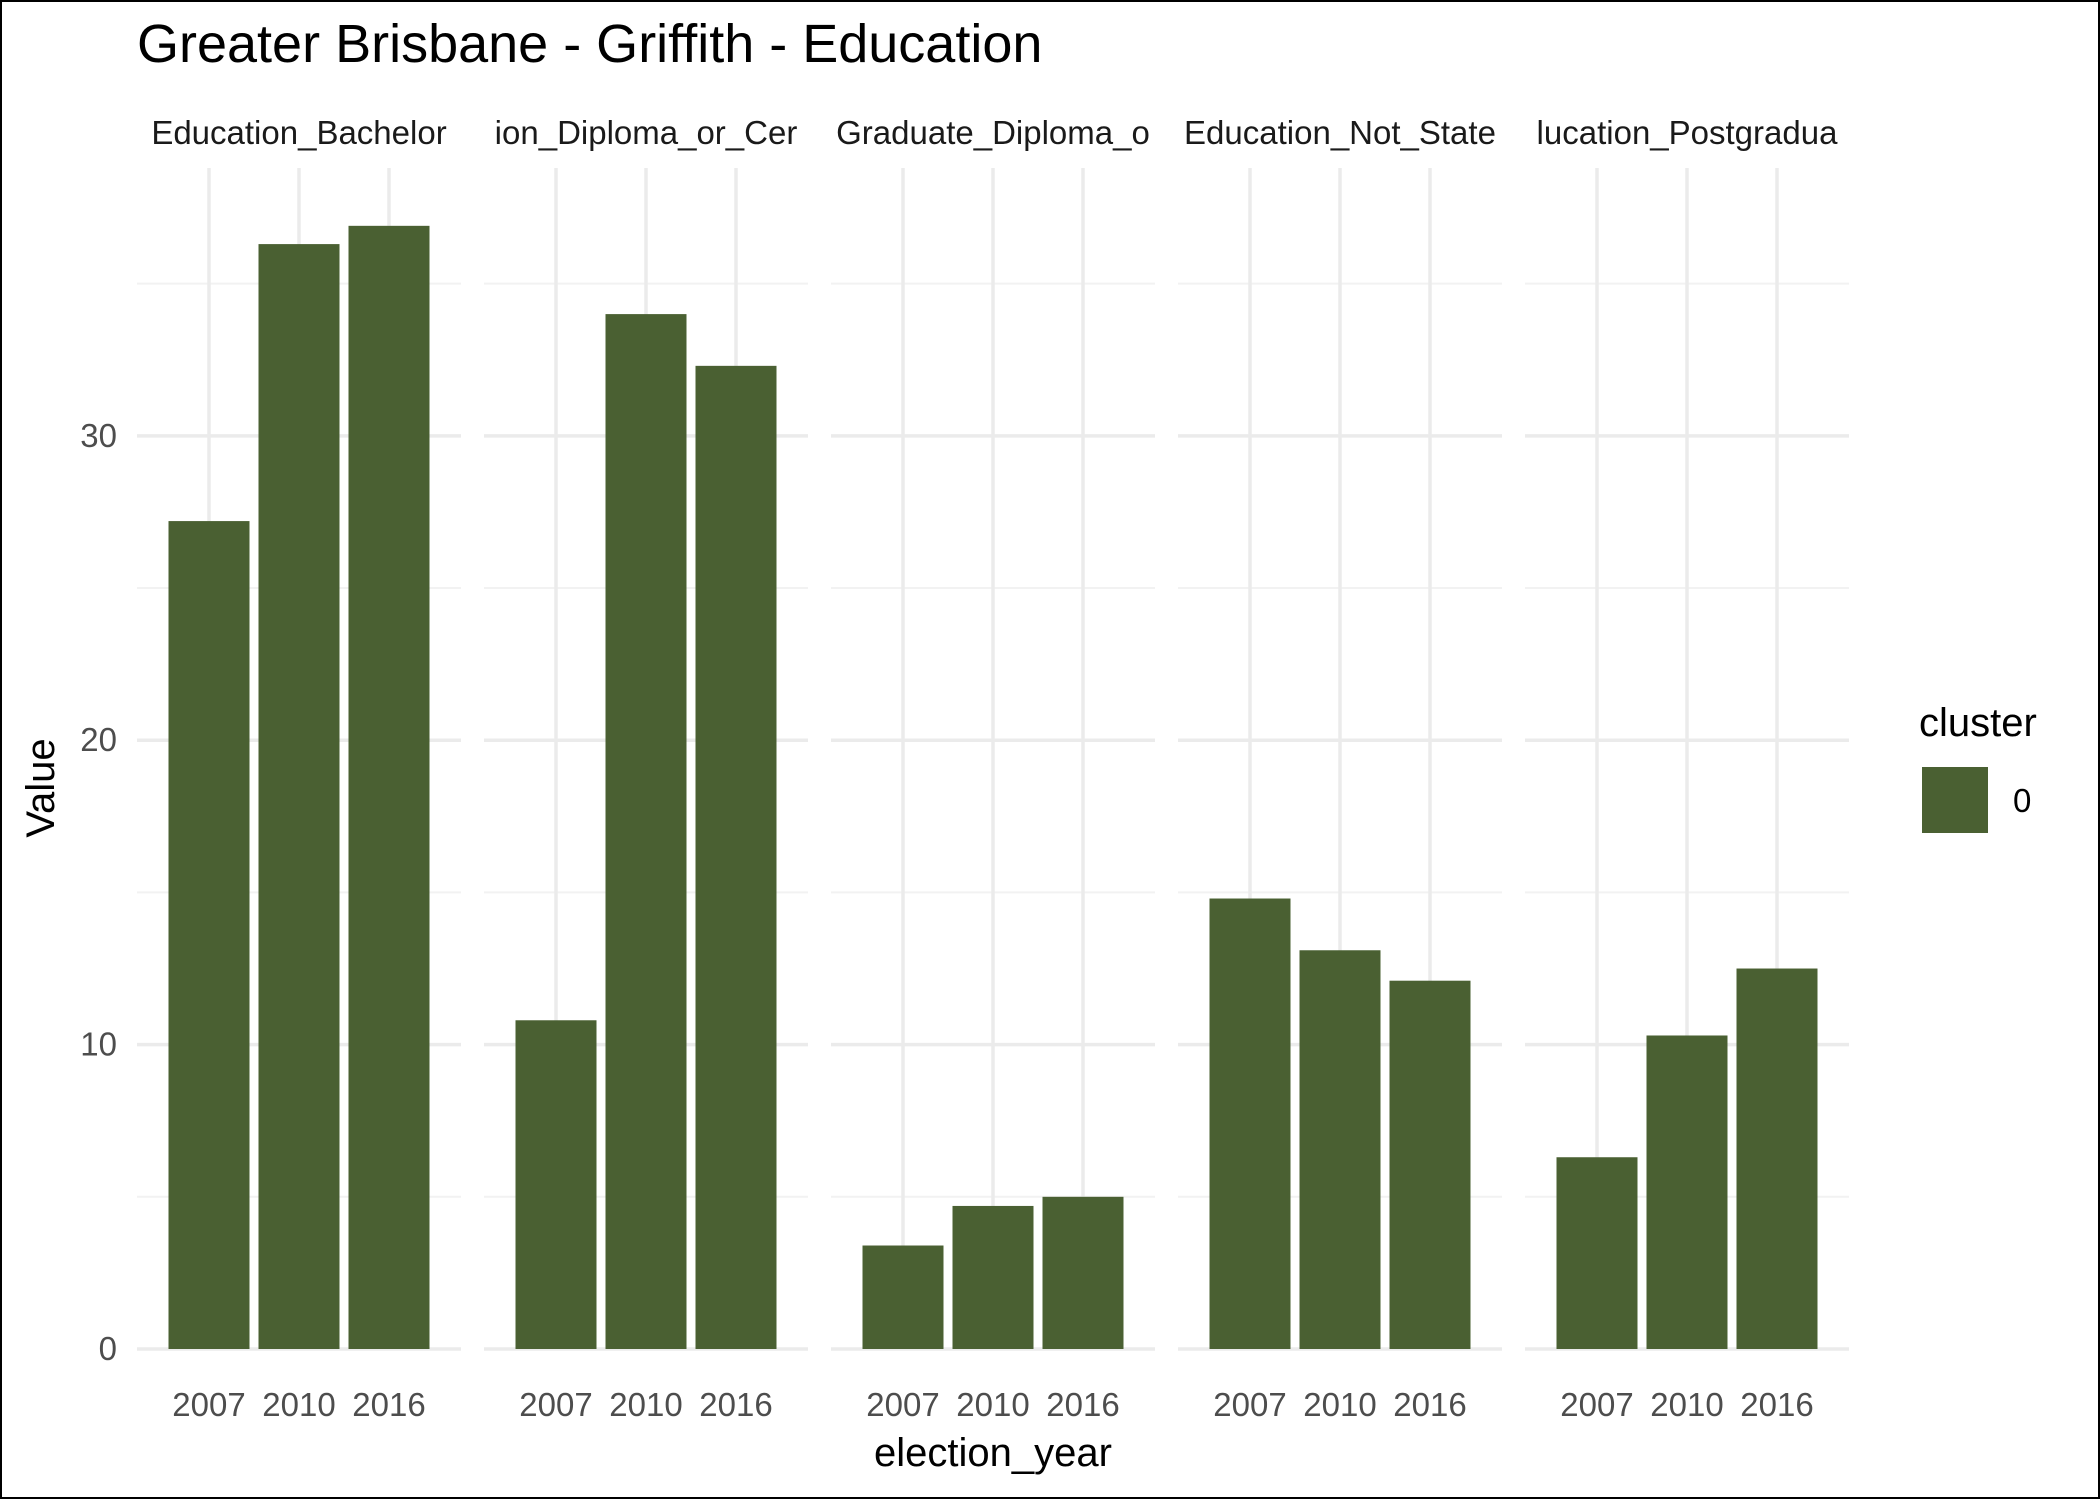 This screenshot has width=2100, height=1499. I want to click on facet-panel: 2007 2010 2016 ion_Diploma_or_Cer, so click(646, 768).